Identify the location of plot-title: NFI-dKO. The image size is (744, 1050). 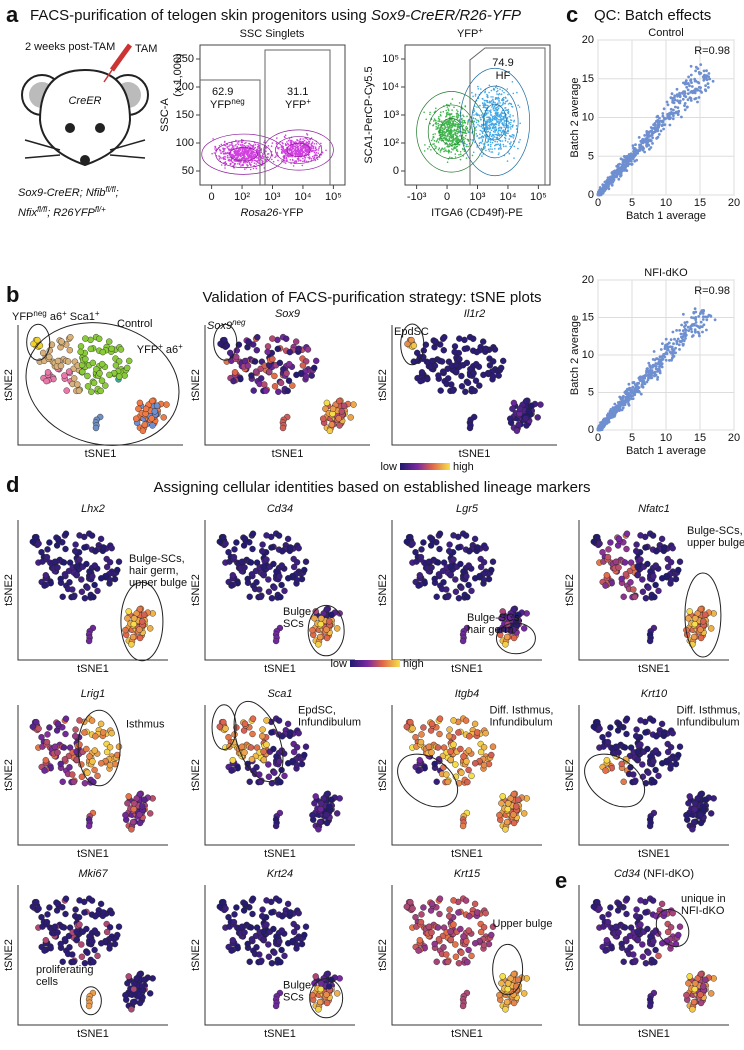
(666, 273).